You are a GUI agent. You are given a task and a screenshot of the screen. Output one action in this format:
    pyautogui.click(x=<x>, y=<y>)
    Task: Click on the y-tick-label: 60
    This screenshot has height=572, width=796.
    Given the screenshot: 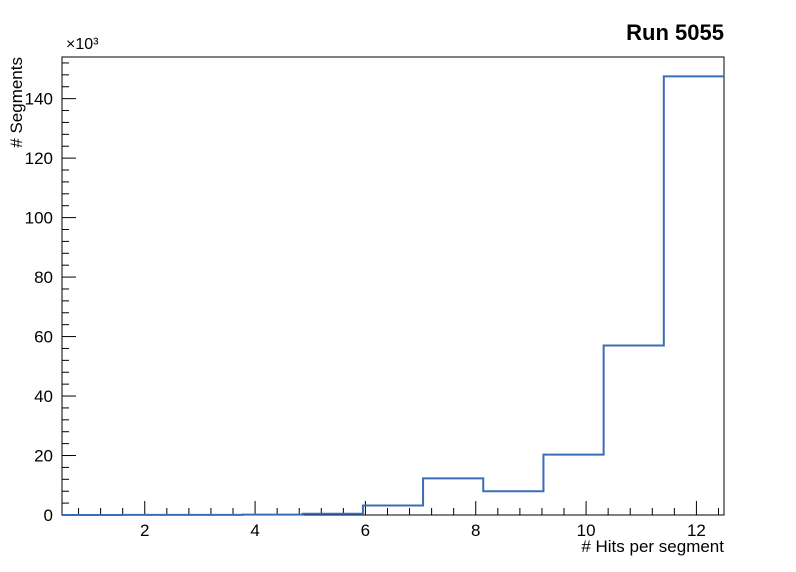 What is the action you would take?
    pyautogui.click(x=43, y=337)
    